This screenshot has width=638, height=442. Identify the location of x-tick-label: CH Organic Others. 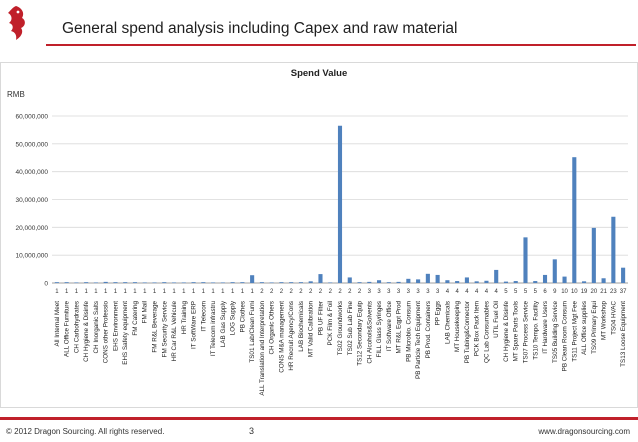
(272, 328).